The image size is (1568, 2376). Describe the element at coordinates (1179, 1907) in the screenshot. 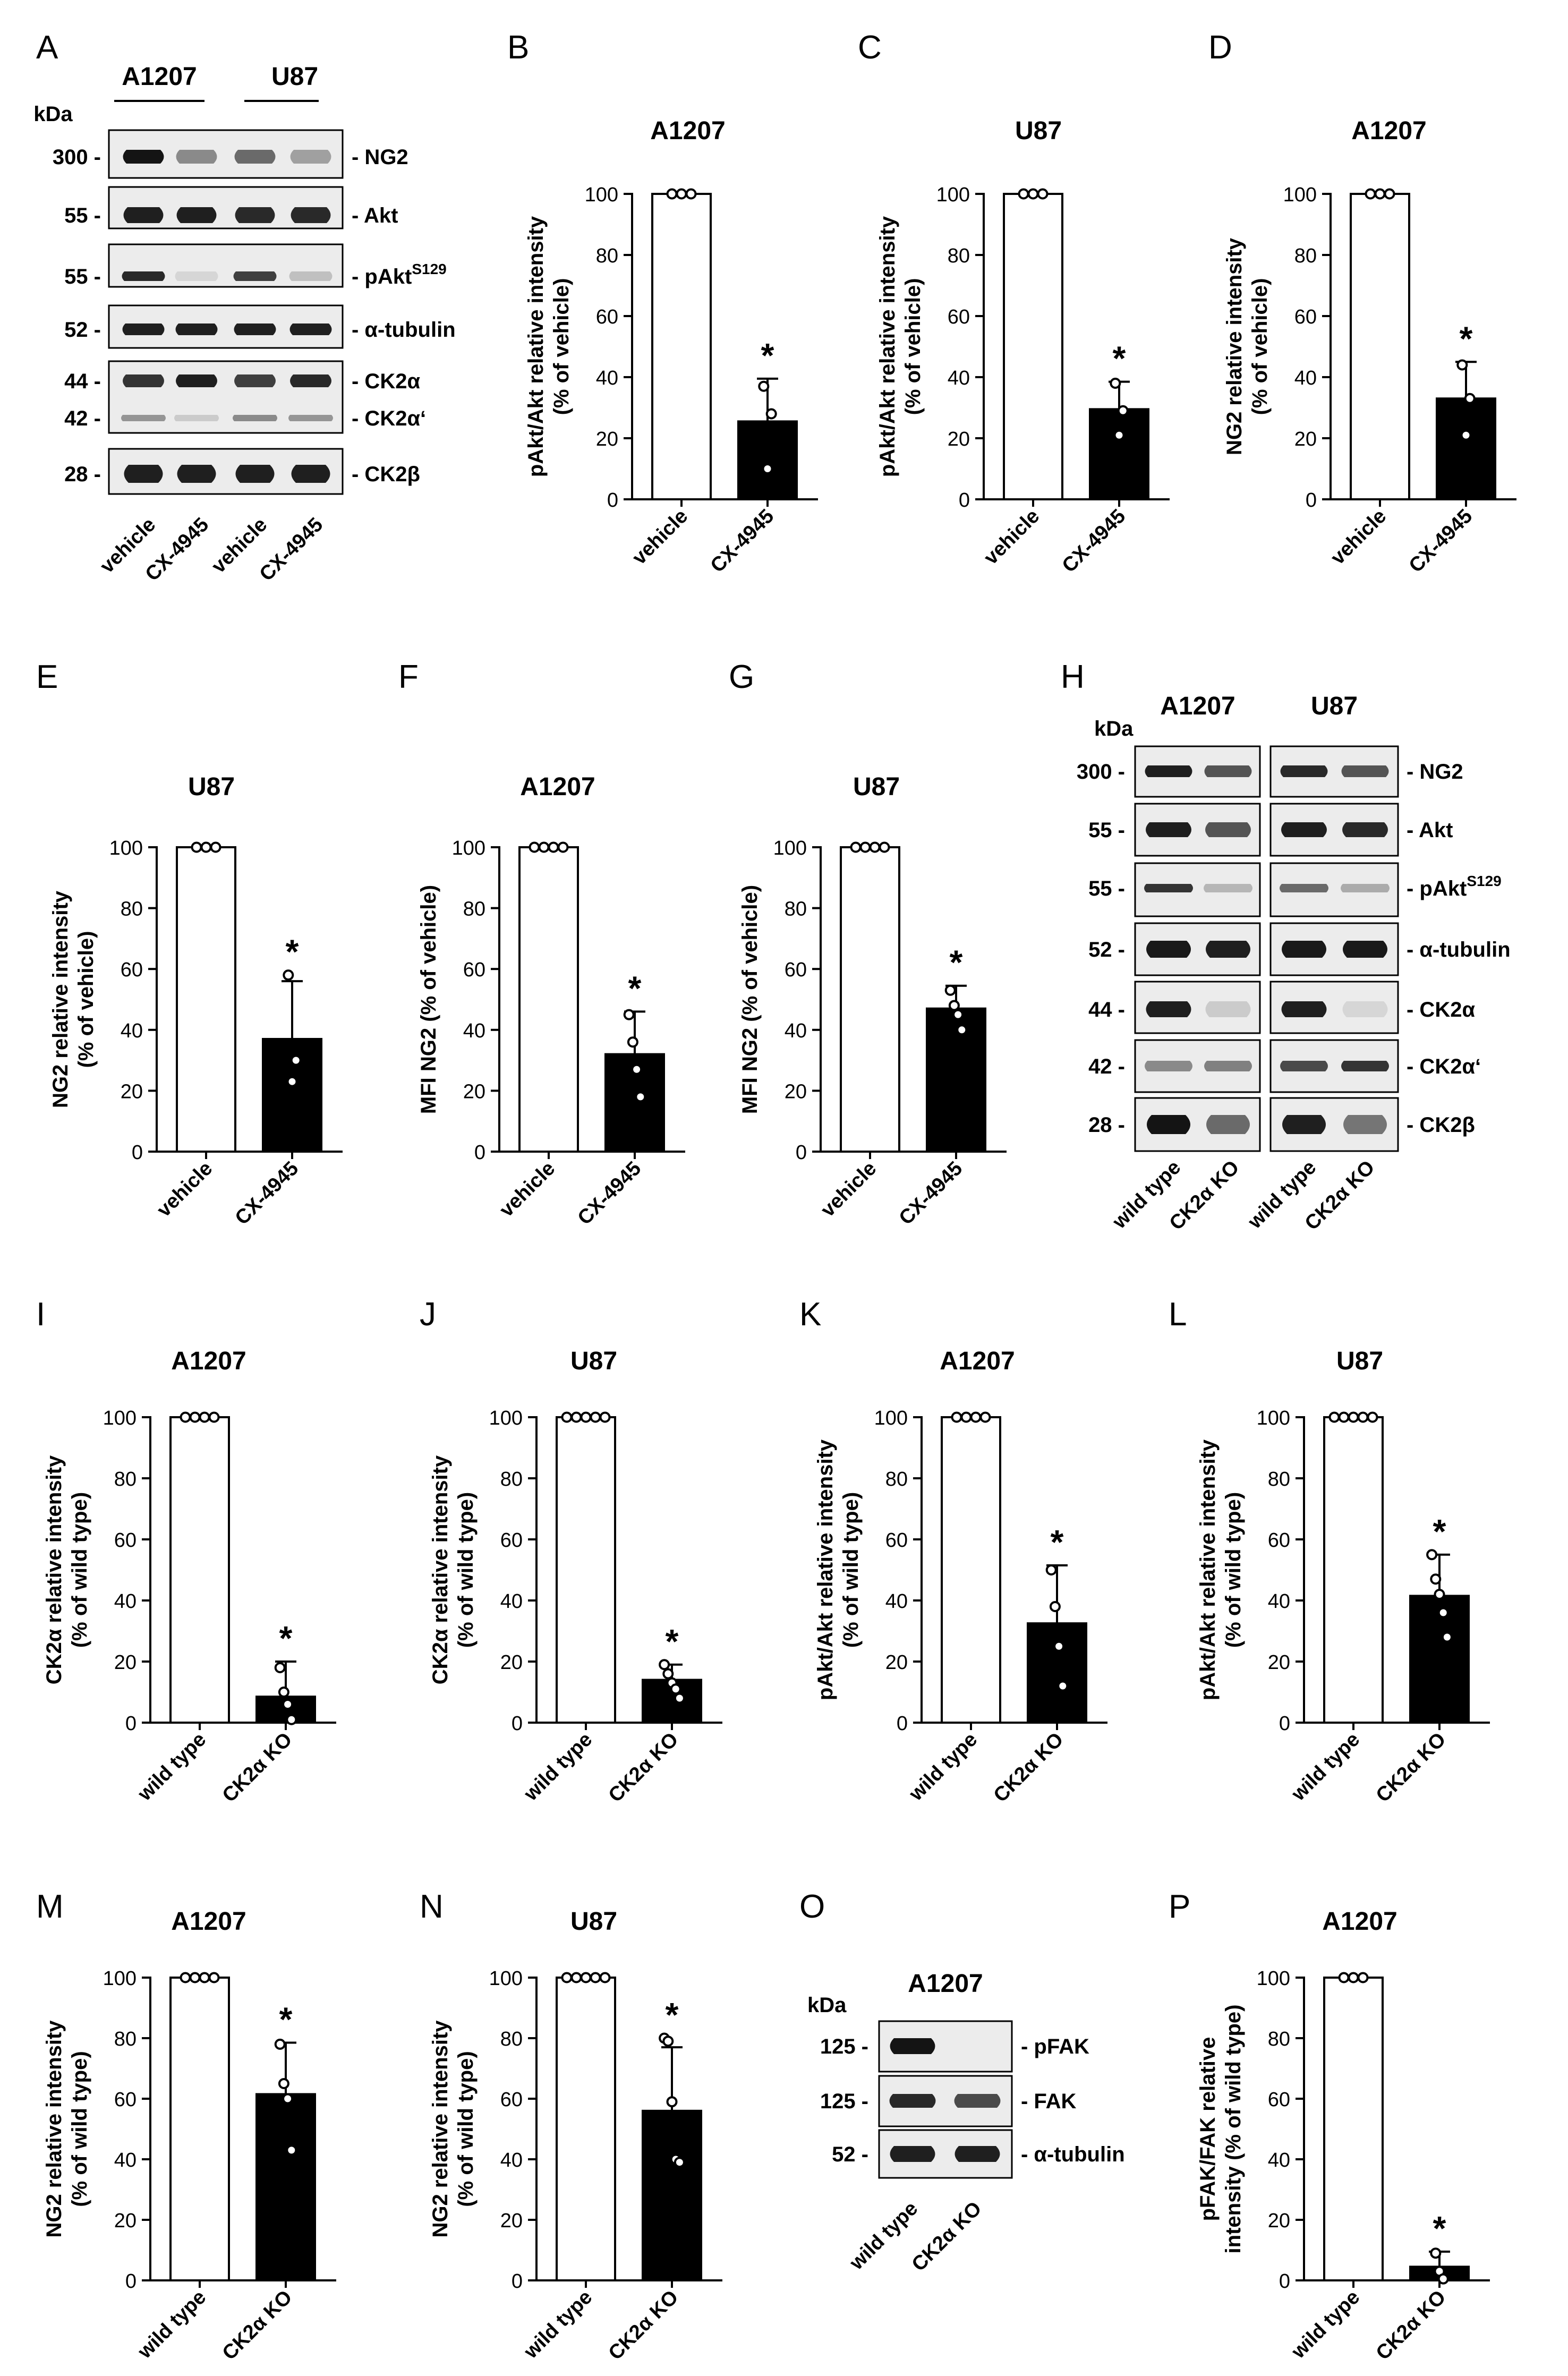

I see `panel-letter-P: P` at that location.